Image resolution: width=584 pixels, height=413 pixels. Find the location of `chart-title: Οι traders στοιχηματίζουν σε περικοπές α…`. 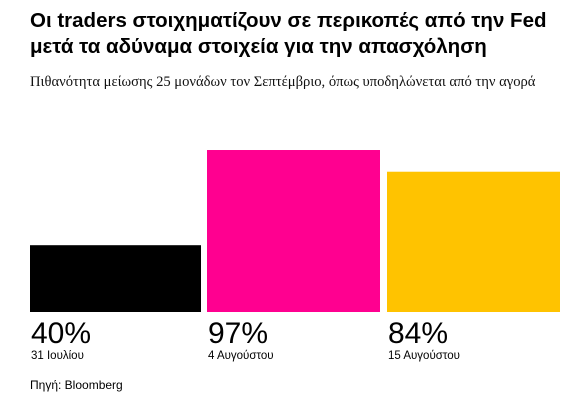

chart-title: Οι traders στοιχηματίζουν σε περικοπές α… is located at coordinates (288, 33).